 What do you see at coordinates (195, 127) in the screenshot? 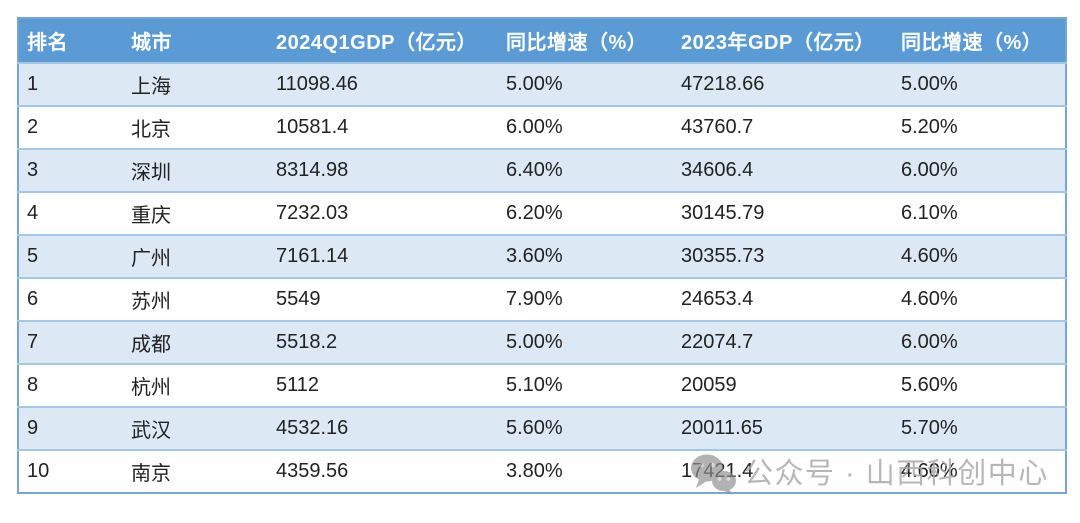
I see `cell-city: 北京` at bounding box center [195, 127].